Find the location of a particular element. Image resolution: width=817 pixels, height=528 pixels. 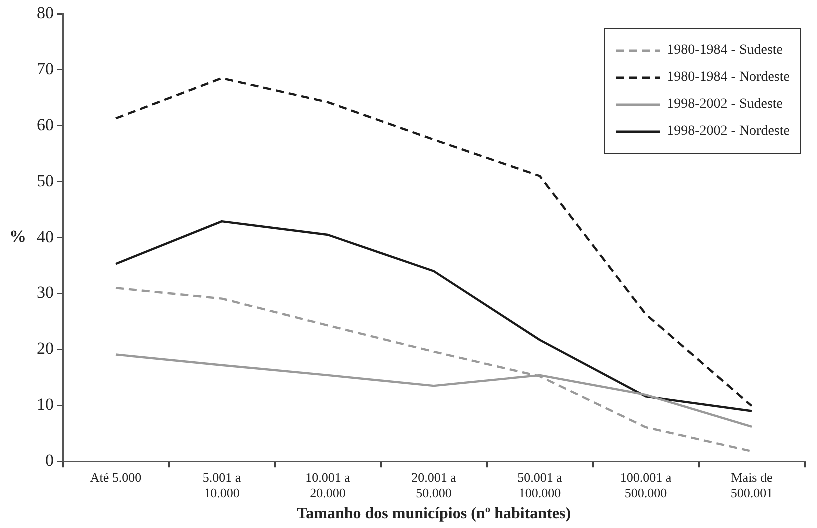

y-tick-label: 70 is located at coordinates (45, 68).